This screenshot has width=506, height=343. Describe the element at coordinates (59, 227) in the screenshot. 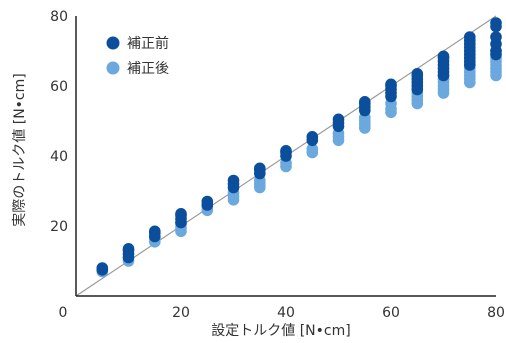

I see `y-tick-label: 20` at that location.